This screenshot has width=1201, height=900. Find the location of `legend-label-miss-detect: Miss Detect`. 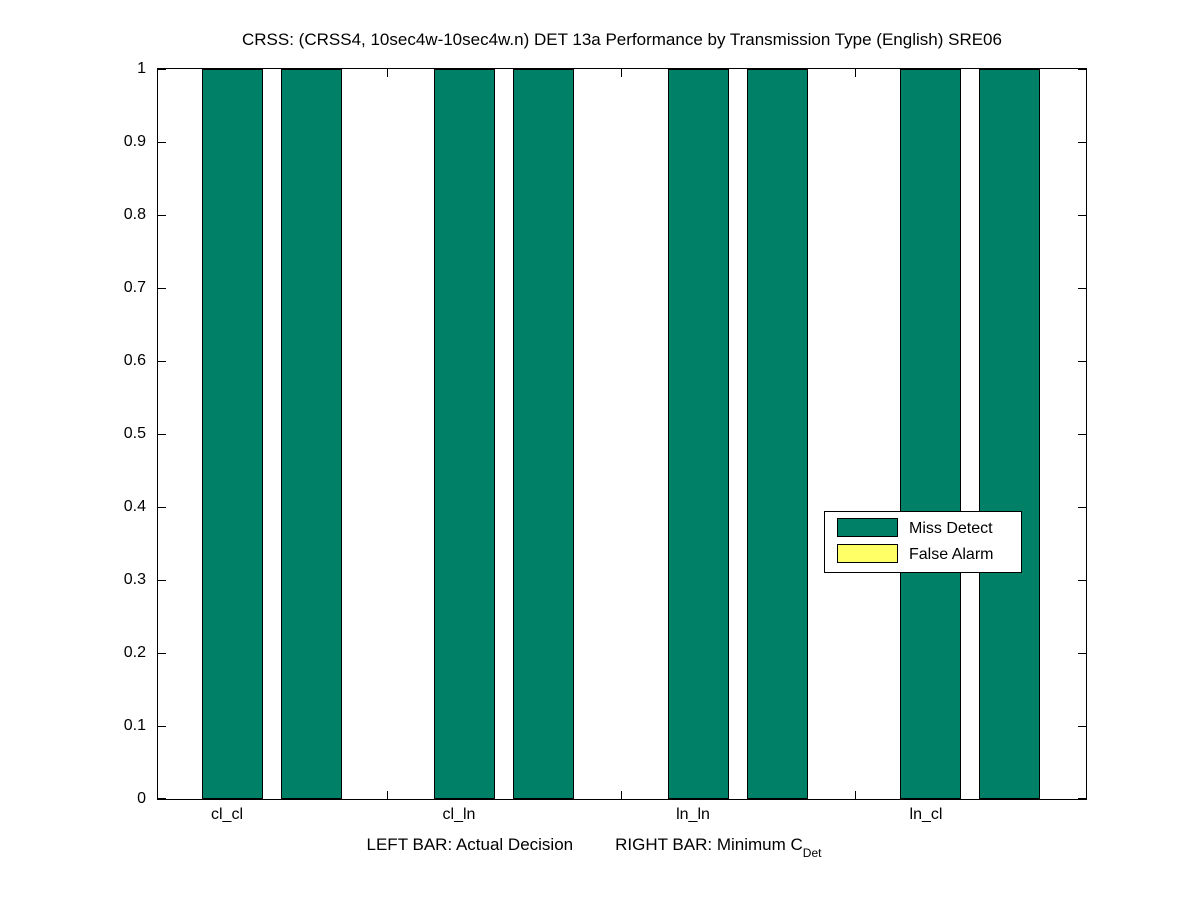

legend-label-miss-detect: Miss Detect is located at coordinates (951, 528).